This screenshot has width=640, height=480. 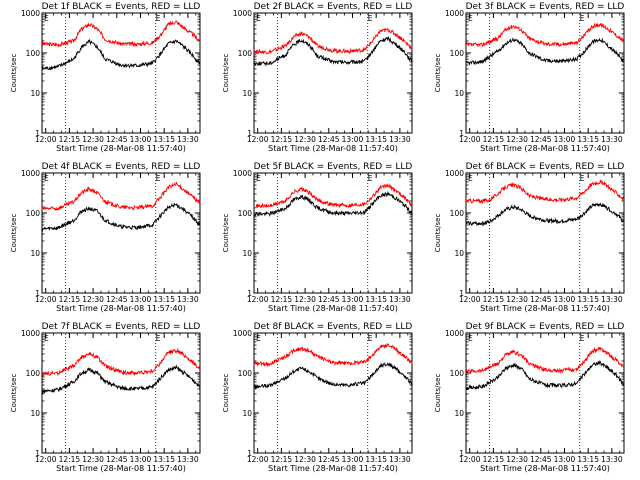 What do you see at coordinates (545, 7) in the screenshot?
I see `chart-title: Det 3f BLACK = Events, RED = LLD` at bounding box center [545, 7].